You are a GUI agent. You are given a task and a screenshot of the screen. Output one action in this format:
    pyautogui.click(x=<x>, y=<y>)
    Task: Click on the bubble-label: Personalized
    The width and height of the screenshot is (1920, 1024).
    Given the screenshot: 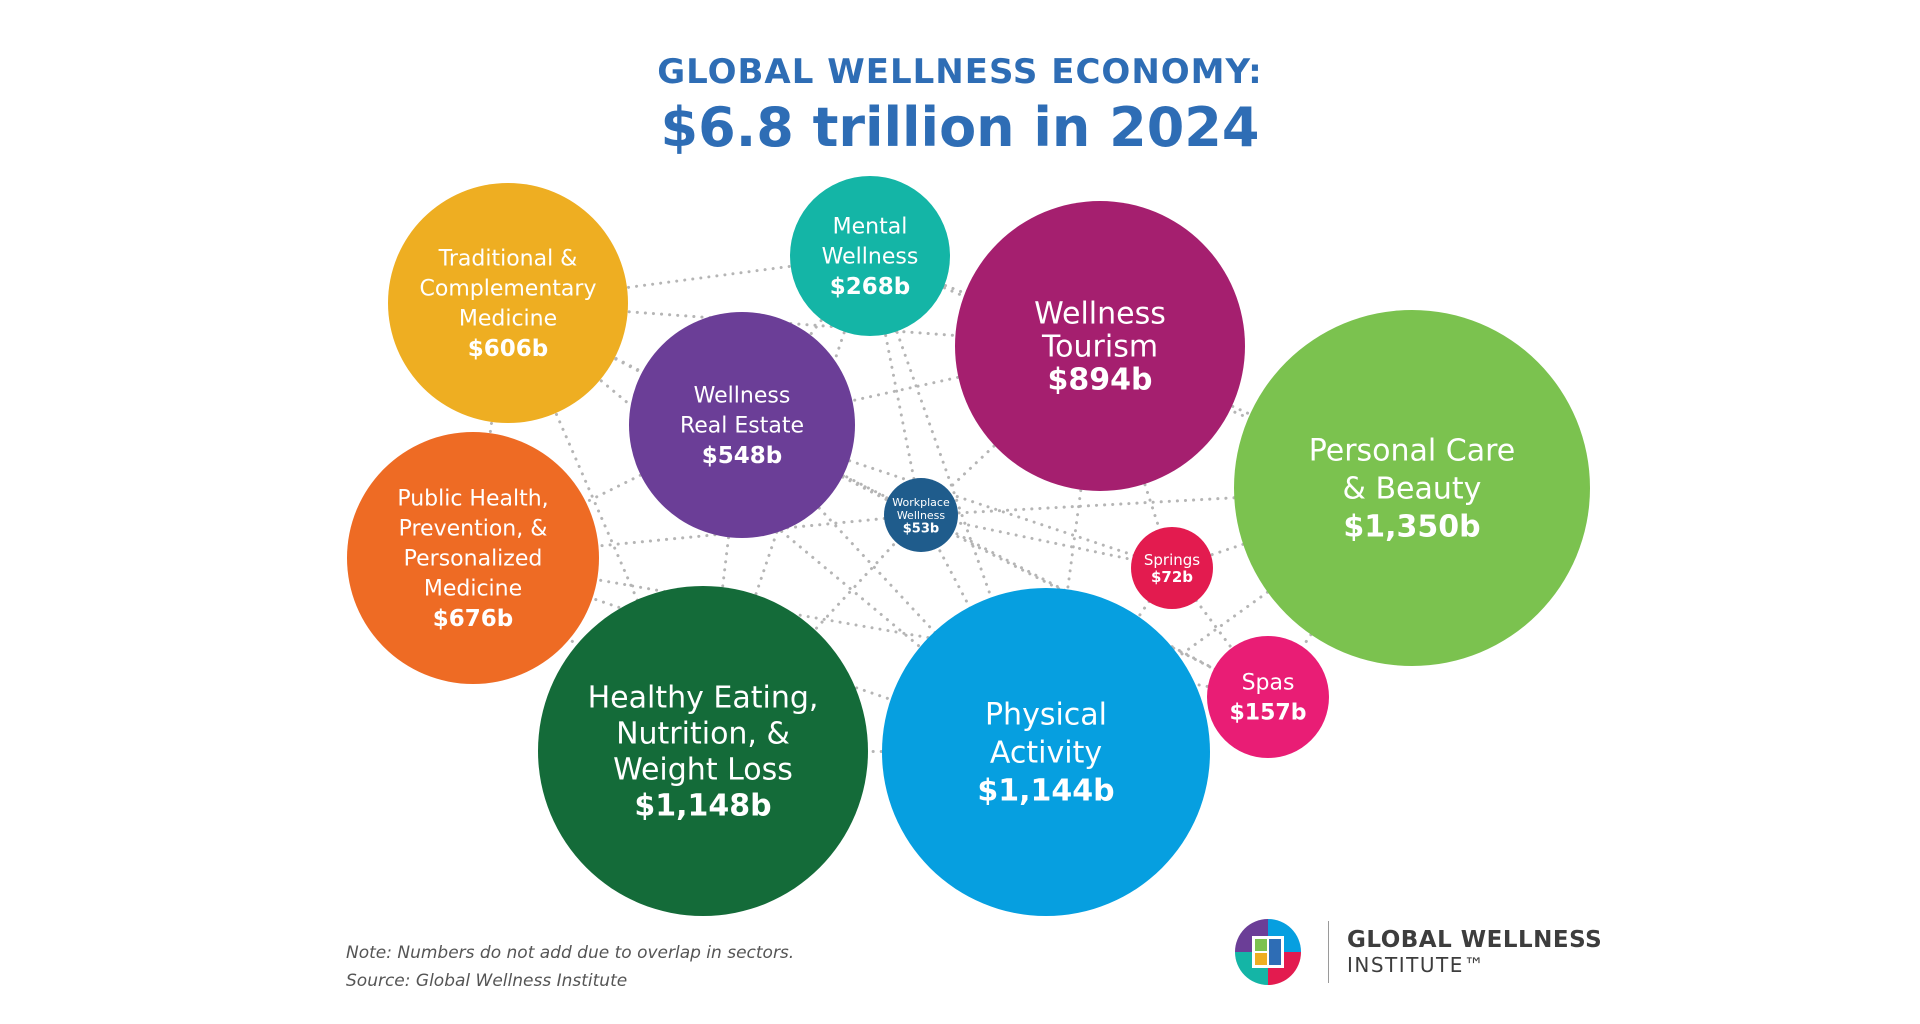 What is the action you would take?
    pyautogui.click(x=473, y=559)
    